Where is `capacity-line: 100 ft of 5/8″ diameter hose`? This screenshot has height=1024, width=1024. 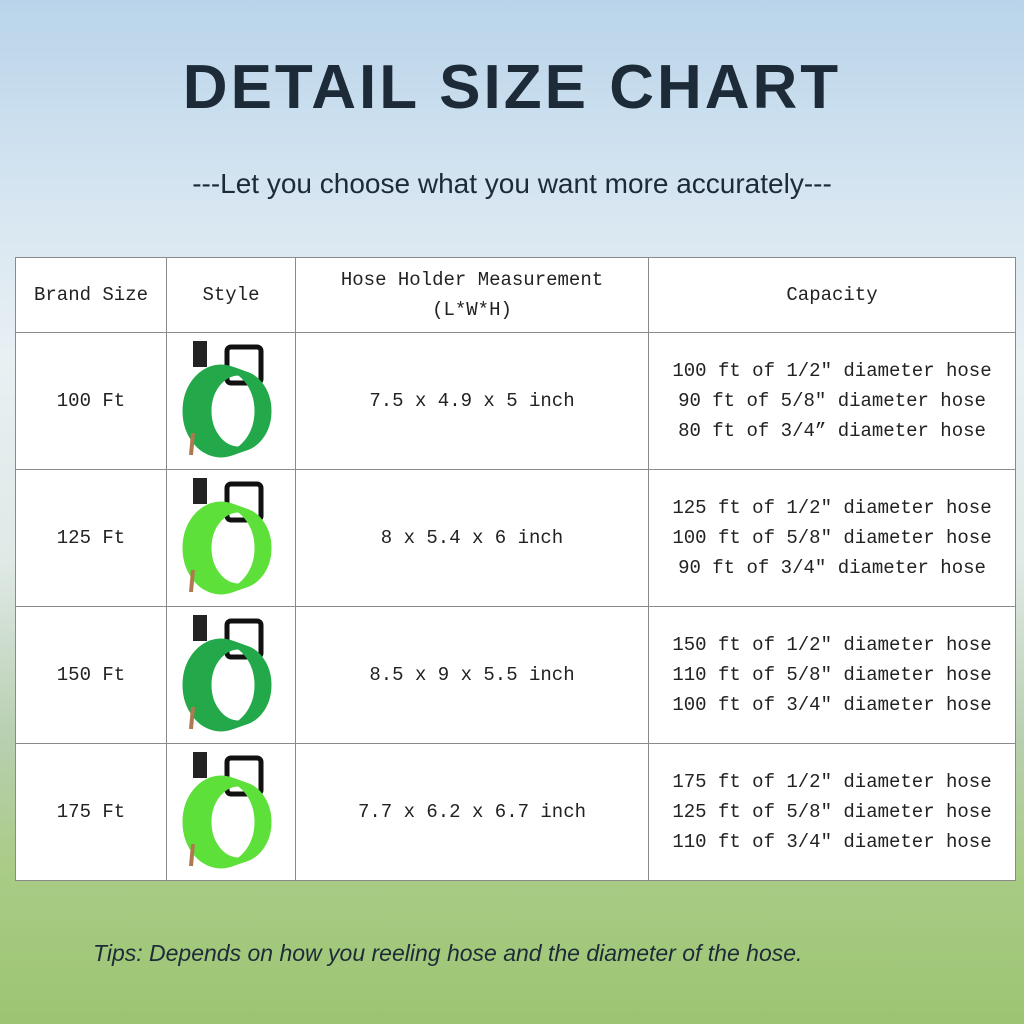 capacity-line: 100 ft of 5/8″ diameter hose is located at coordinates (832, 538).